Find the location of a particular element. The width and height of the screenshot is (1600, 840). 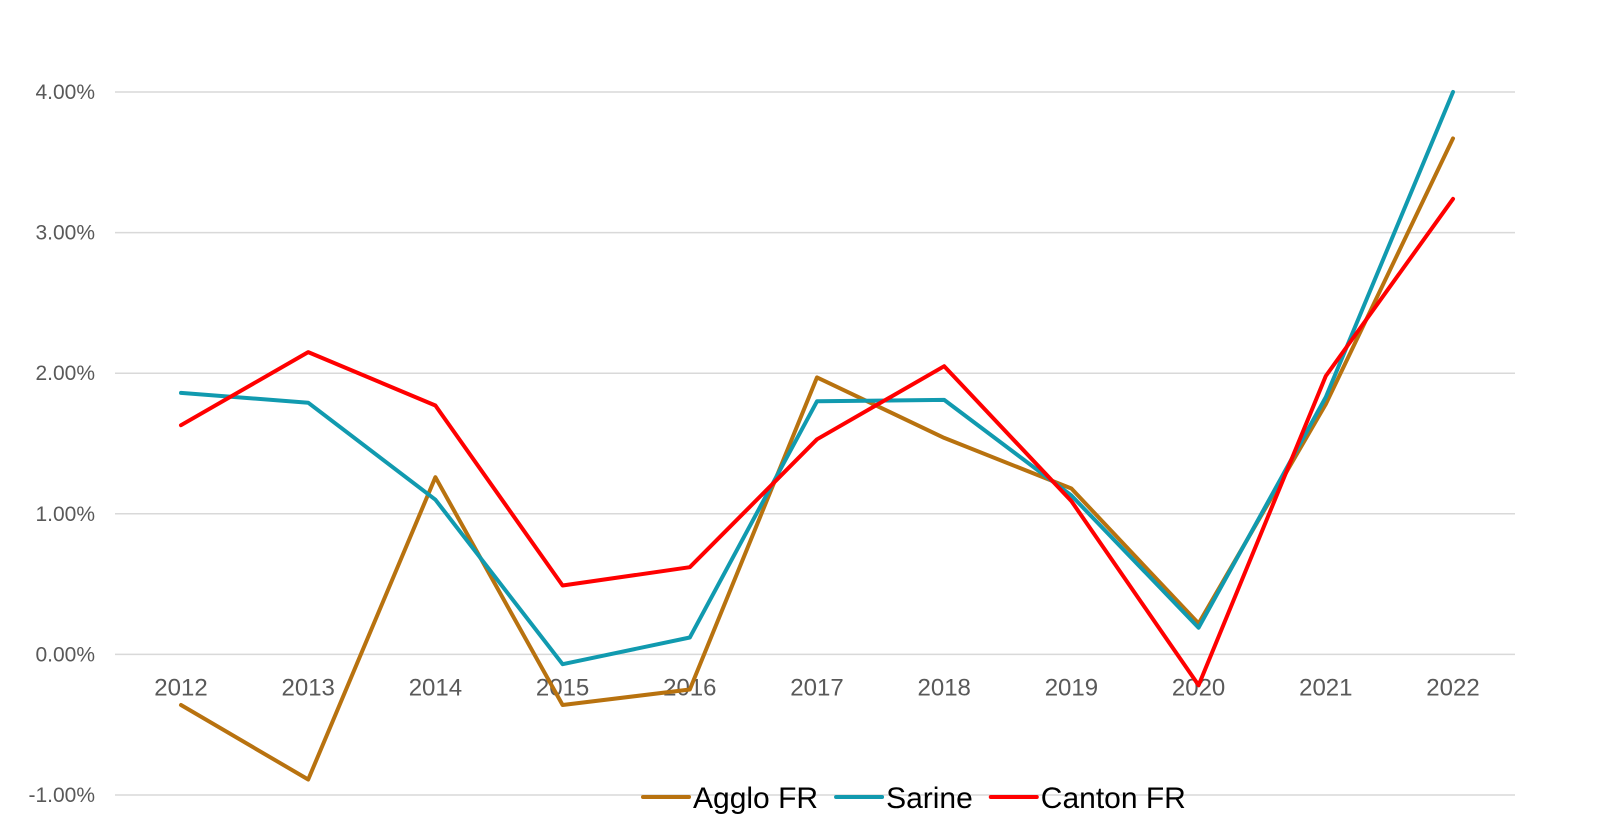

x-tick-label: 2021 is located at coordinates (1325, 687).